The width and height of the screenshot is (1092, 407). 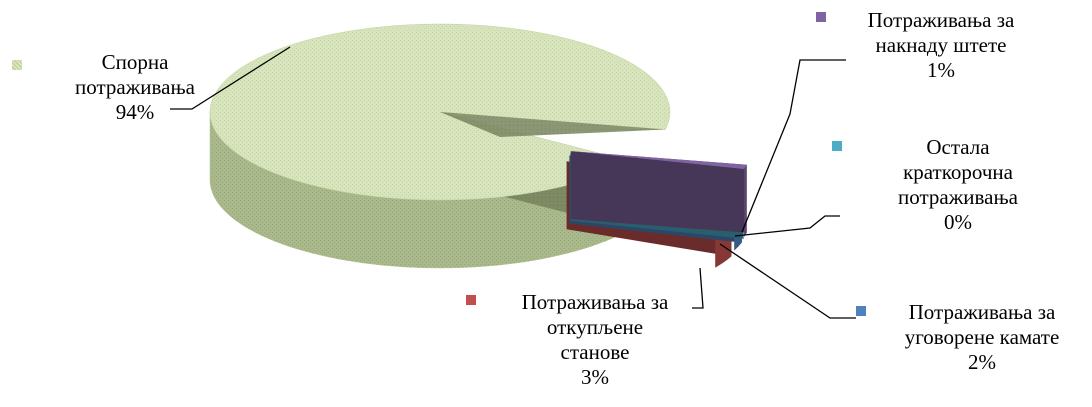 What do you see at coordinates (982, 362) in the screenshot?
I see `label-percent: 2%` at bounding box center [982, 362].